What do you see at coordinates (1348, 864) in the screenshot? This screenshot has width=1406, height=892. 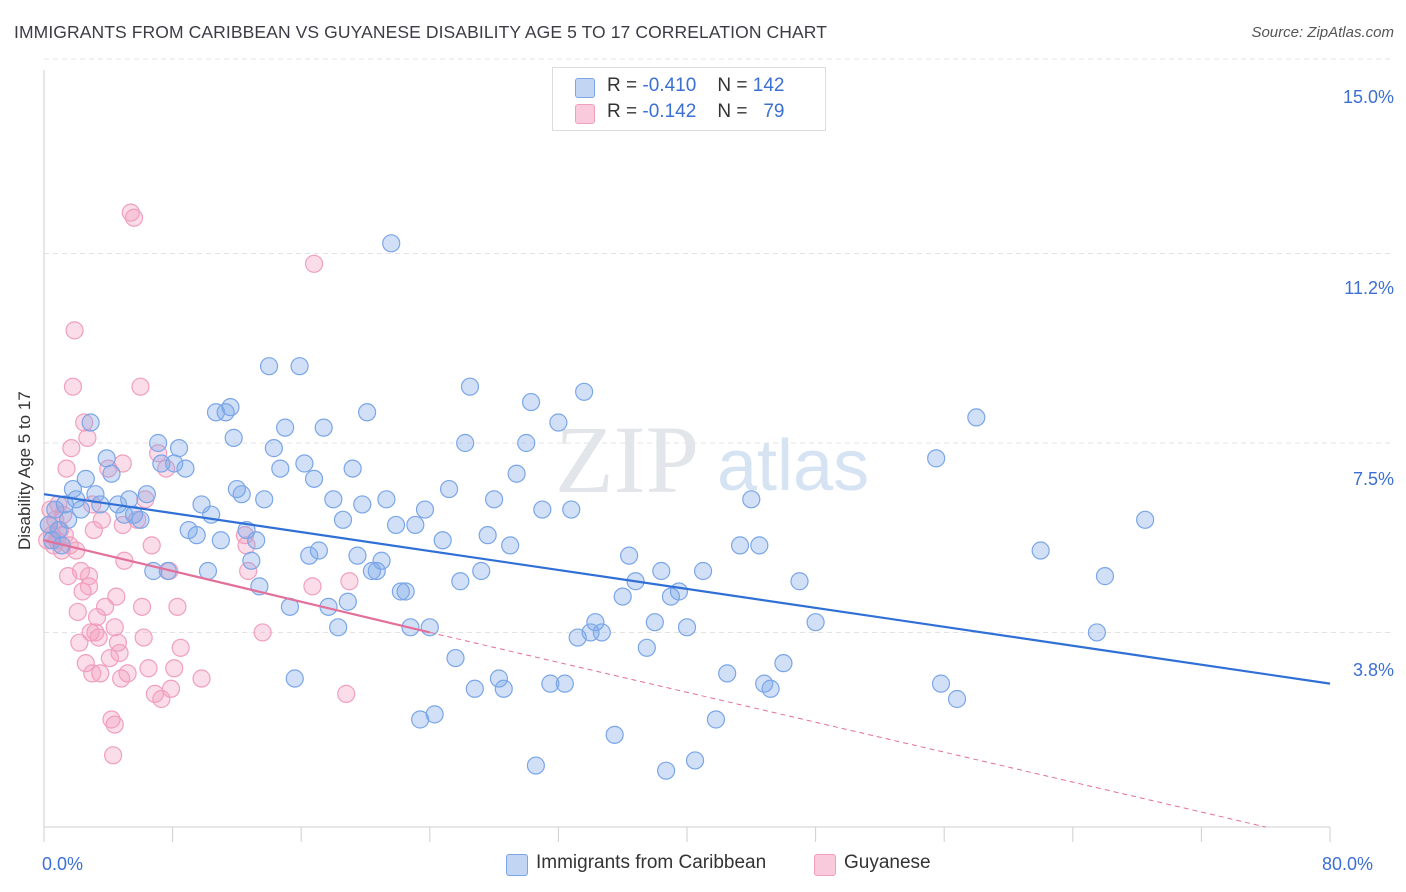 I see `x-tick-label-max: 80.0%` at bounding box center [1348, 864].